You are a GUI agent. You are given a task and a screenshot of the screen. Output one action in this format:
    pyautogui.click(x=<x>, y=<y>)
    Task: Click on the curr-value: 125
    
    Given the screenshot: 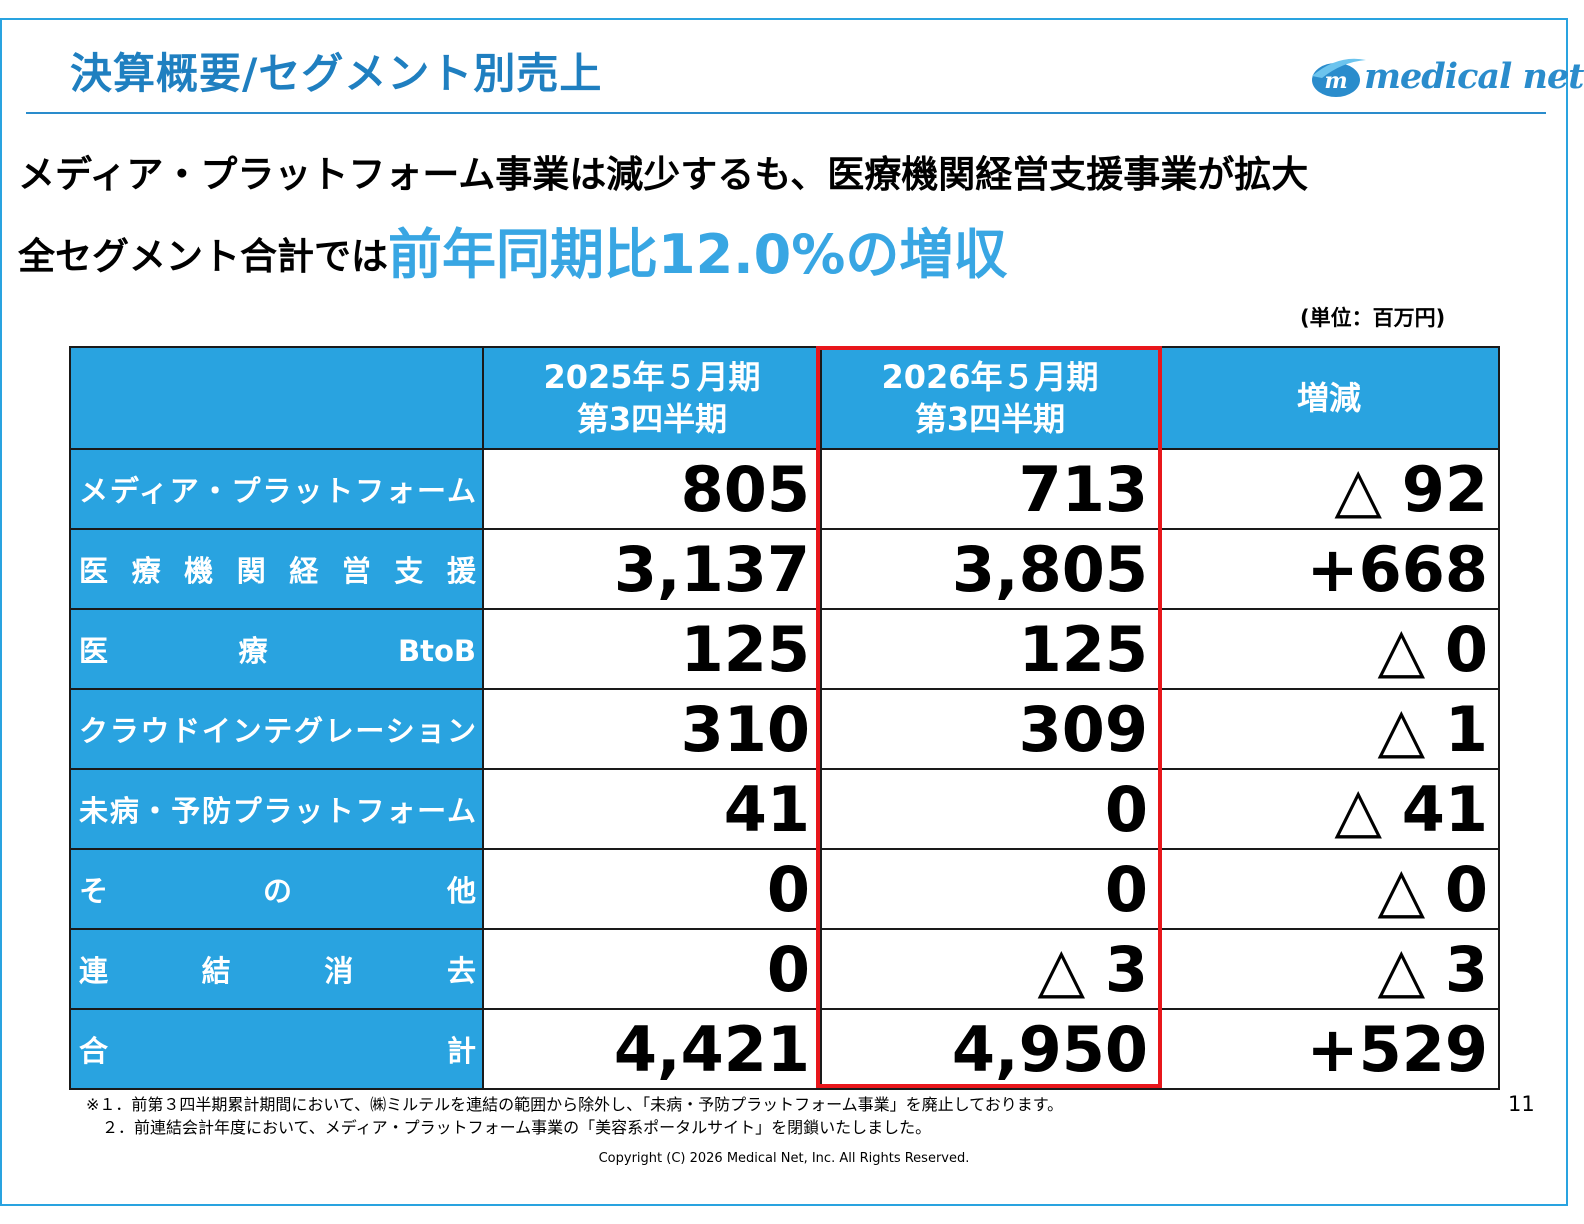 What is the action you would take?
    pyautogui.click(x=1083, y=649)
    